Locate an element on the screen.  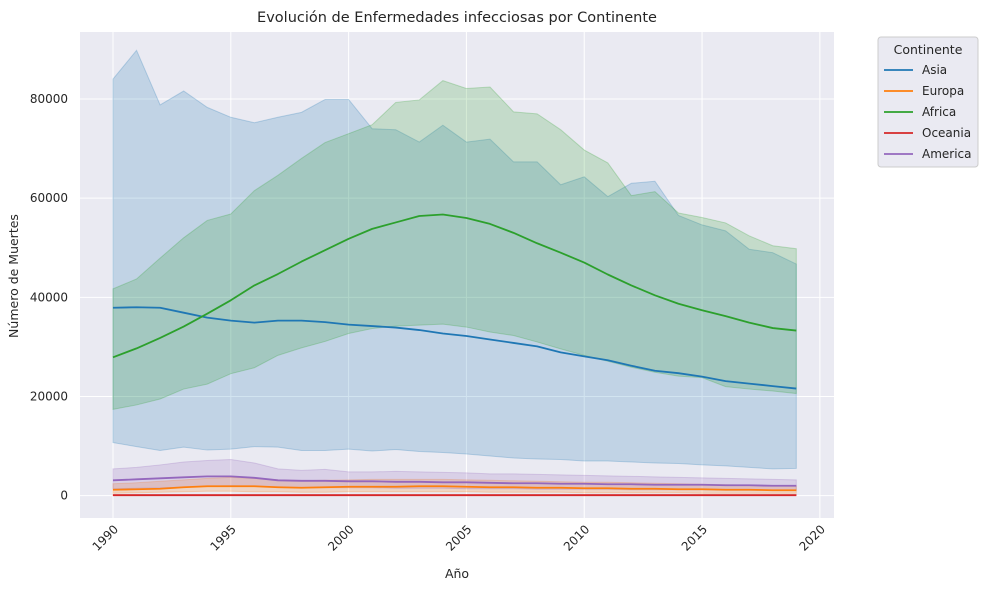
x-axis-label: Año is located at coordinates (457, 573).